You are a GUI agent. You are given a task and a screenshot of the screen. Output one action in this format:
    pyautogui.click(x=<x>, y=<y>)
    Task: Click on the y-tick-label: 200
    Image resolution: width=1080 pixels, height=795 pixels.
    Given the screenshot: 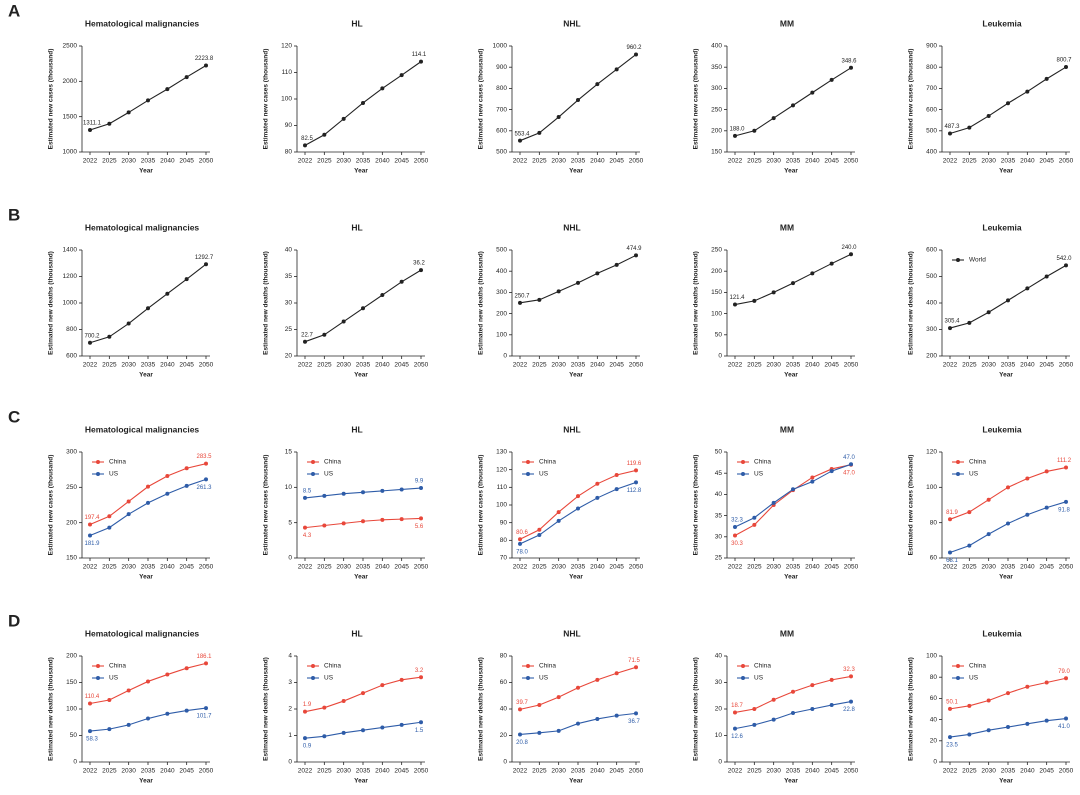 What is the action you would take?
    pyautogui.click(x=71, y=522)
    